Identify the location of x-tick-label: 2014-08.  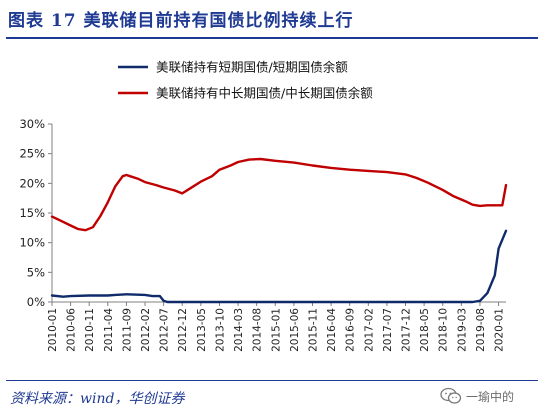
(258, 330).